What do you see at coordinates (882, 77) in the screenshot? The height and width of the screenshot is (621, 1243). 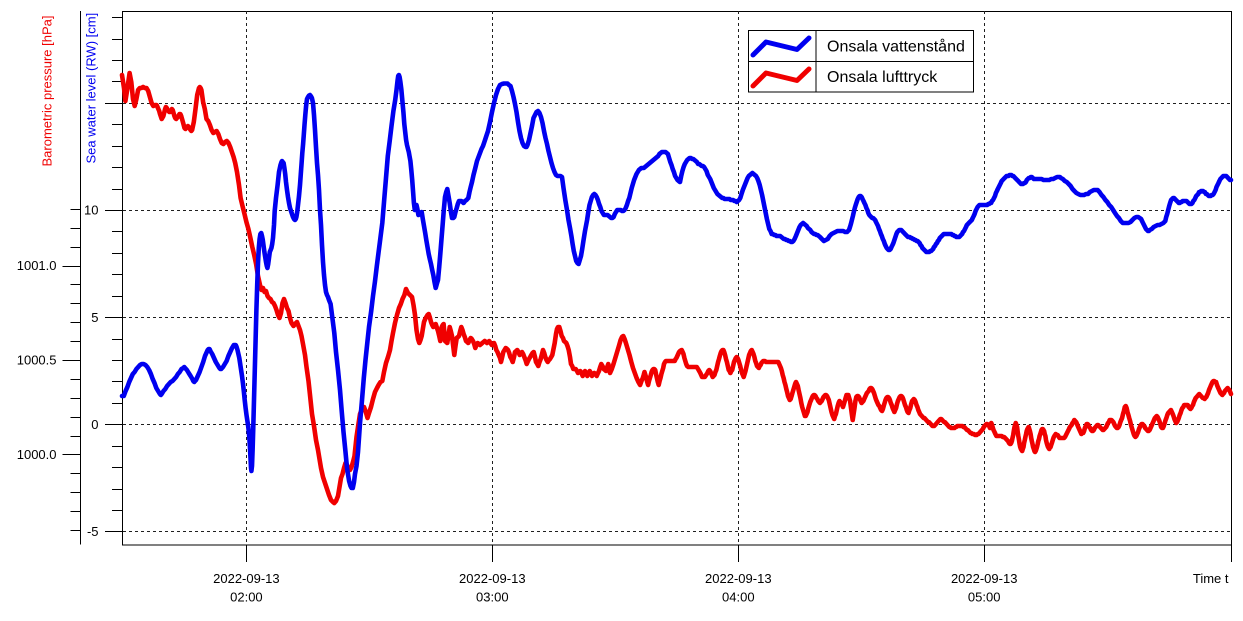 I see `svg-text: Onsala lufttryck` at bounding box center [882, 77].